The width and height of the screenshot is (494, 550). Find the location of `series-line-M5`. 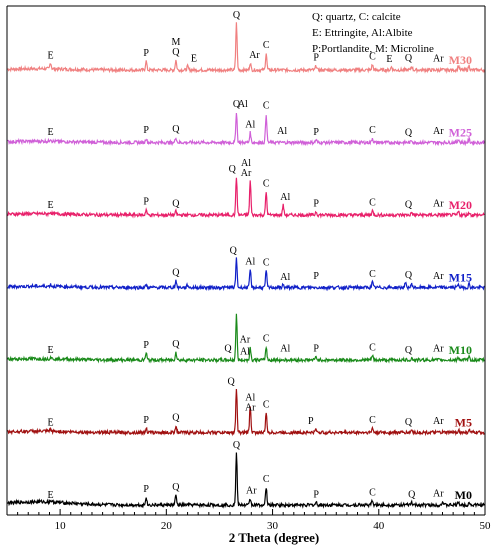

series-line-M5 is located at coordinates (246, 412).